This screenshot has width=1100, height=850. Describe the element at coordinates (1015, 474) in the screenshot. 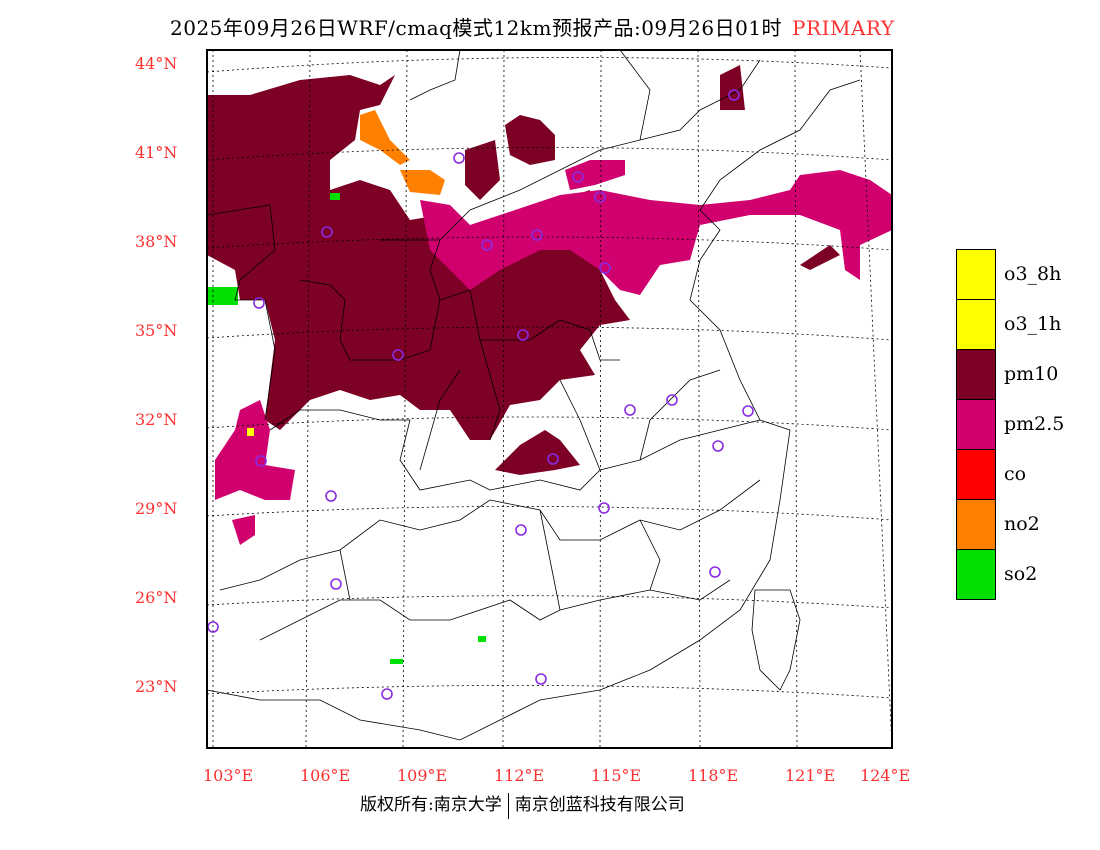

I see `legend-label: co` at that location.